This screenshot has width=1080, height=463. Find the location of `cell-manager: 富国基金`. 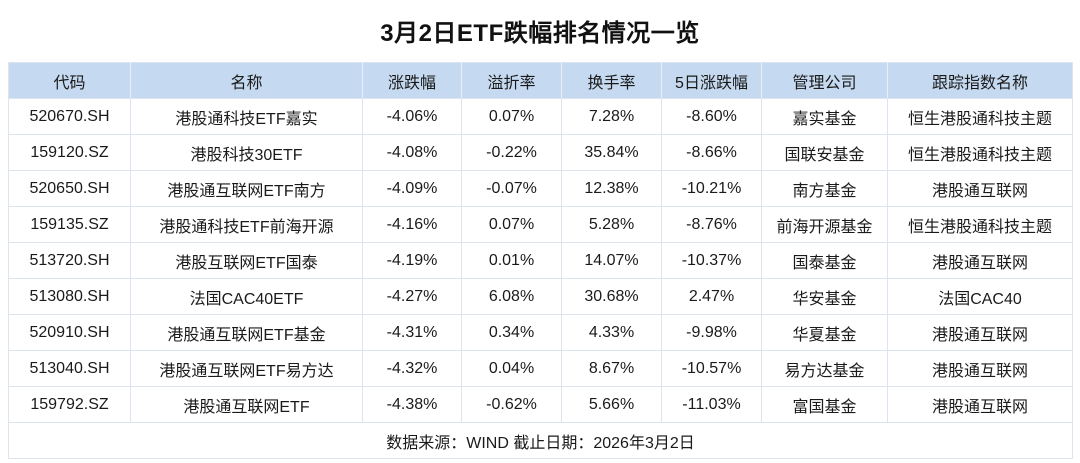

cell-manager: 富国基金 is located at coordinates (824, 404).